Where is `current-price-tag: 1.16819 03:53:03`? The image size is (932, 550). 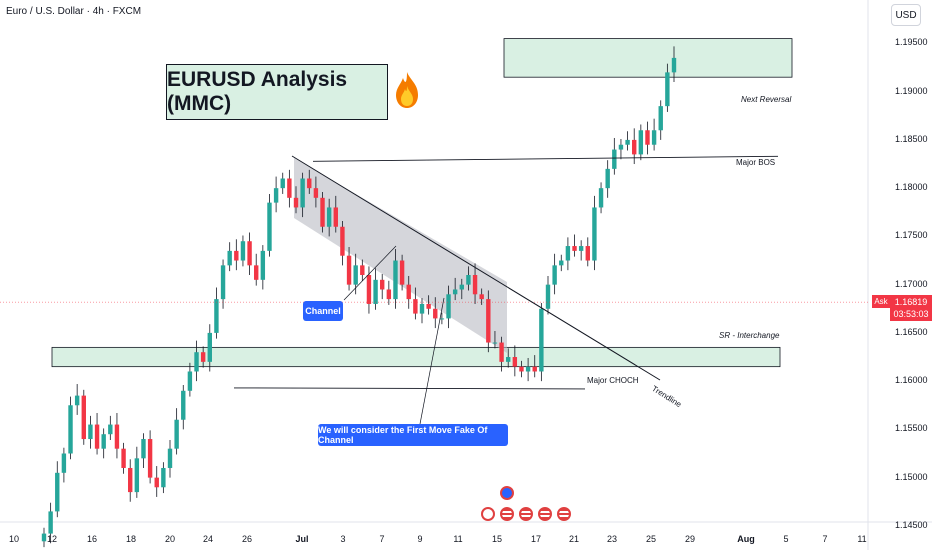 current-price-tag: 1.16819 03:53:03 is located at coordinates (911, 308).